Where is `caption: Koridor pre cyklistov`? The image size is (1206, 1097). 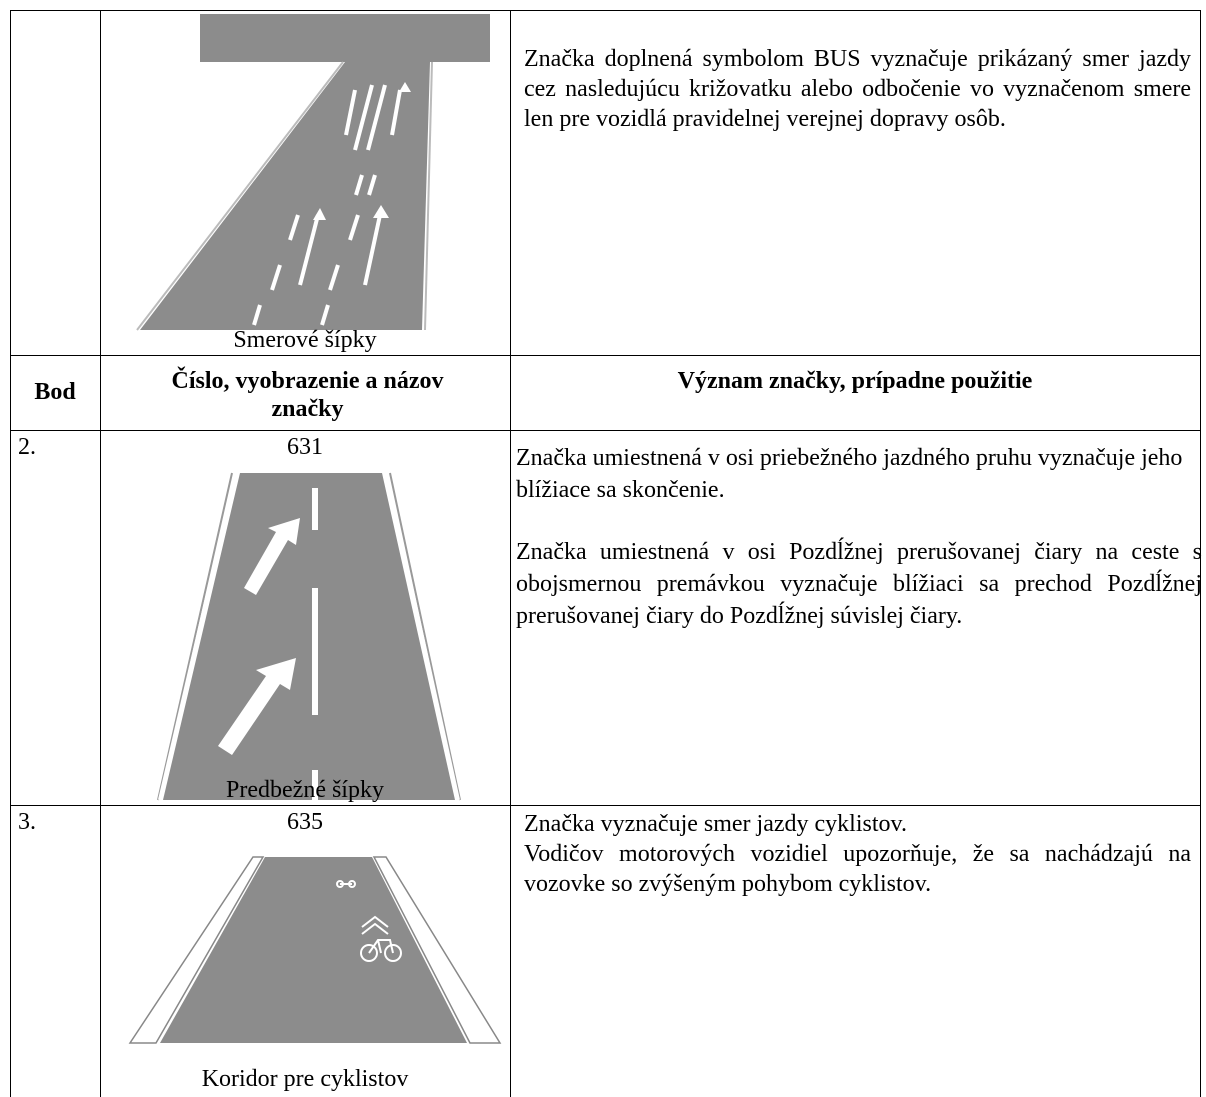
caption: Koridor pre cyklistov is located at coordinates (305, 1079).